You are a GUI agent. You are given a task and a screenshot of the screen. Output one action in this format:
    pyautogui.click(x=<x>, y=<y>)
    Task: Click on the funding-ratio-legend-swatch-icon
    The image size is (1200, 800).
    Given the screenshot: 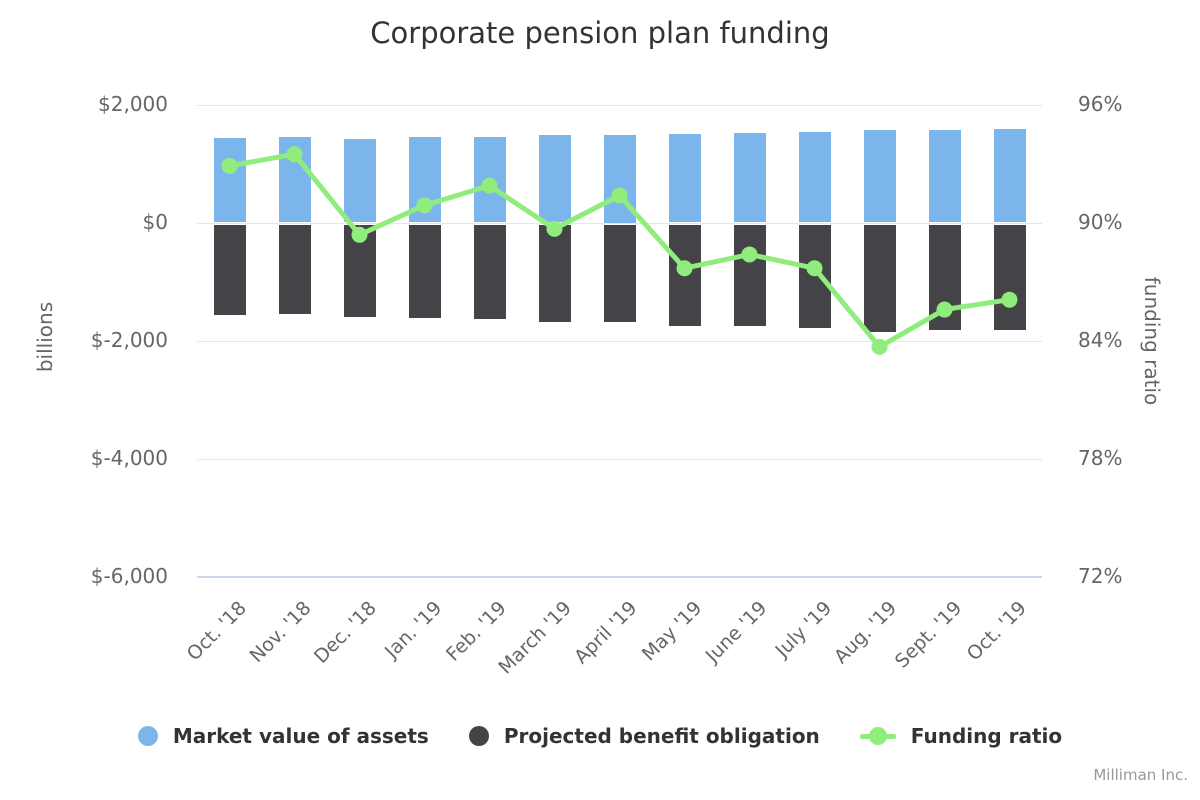 What is the action you would take?
    pyautogui.click(x=877, y=736)
    